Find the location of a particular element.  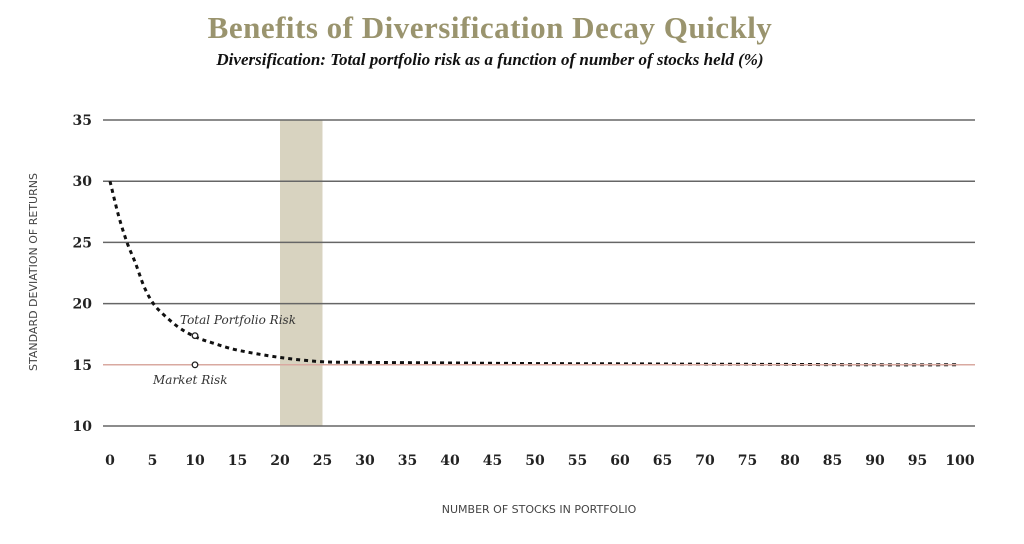

x-tick-label: 95 is located at coordinates (917, 461).